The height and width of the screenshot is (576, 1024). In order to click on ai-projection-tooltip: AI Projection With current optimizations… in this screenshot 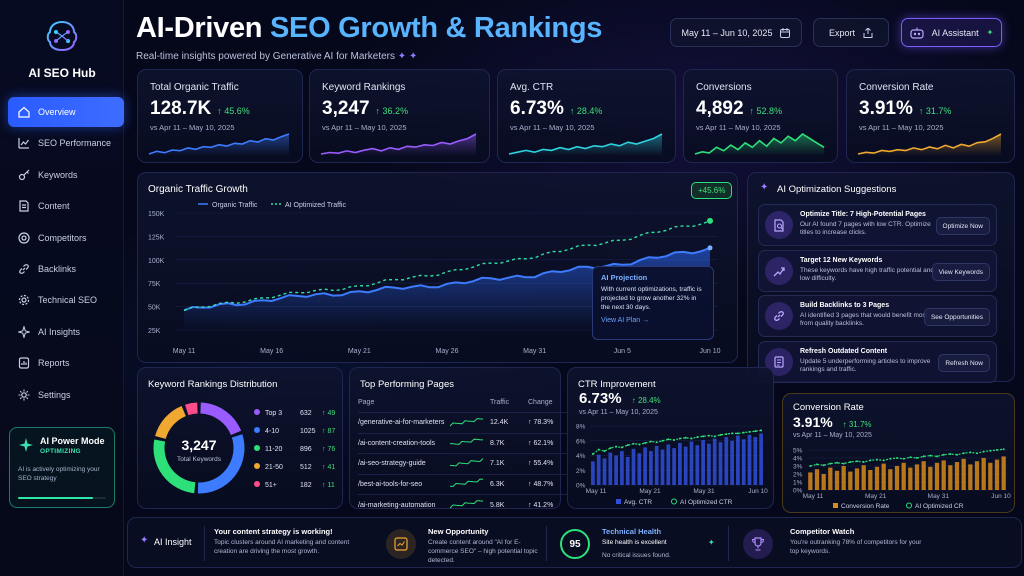, I will do `click(653, 303)`.